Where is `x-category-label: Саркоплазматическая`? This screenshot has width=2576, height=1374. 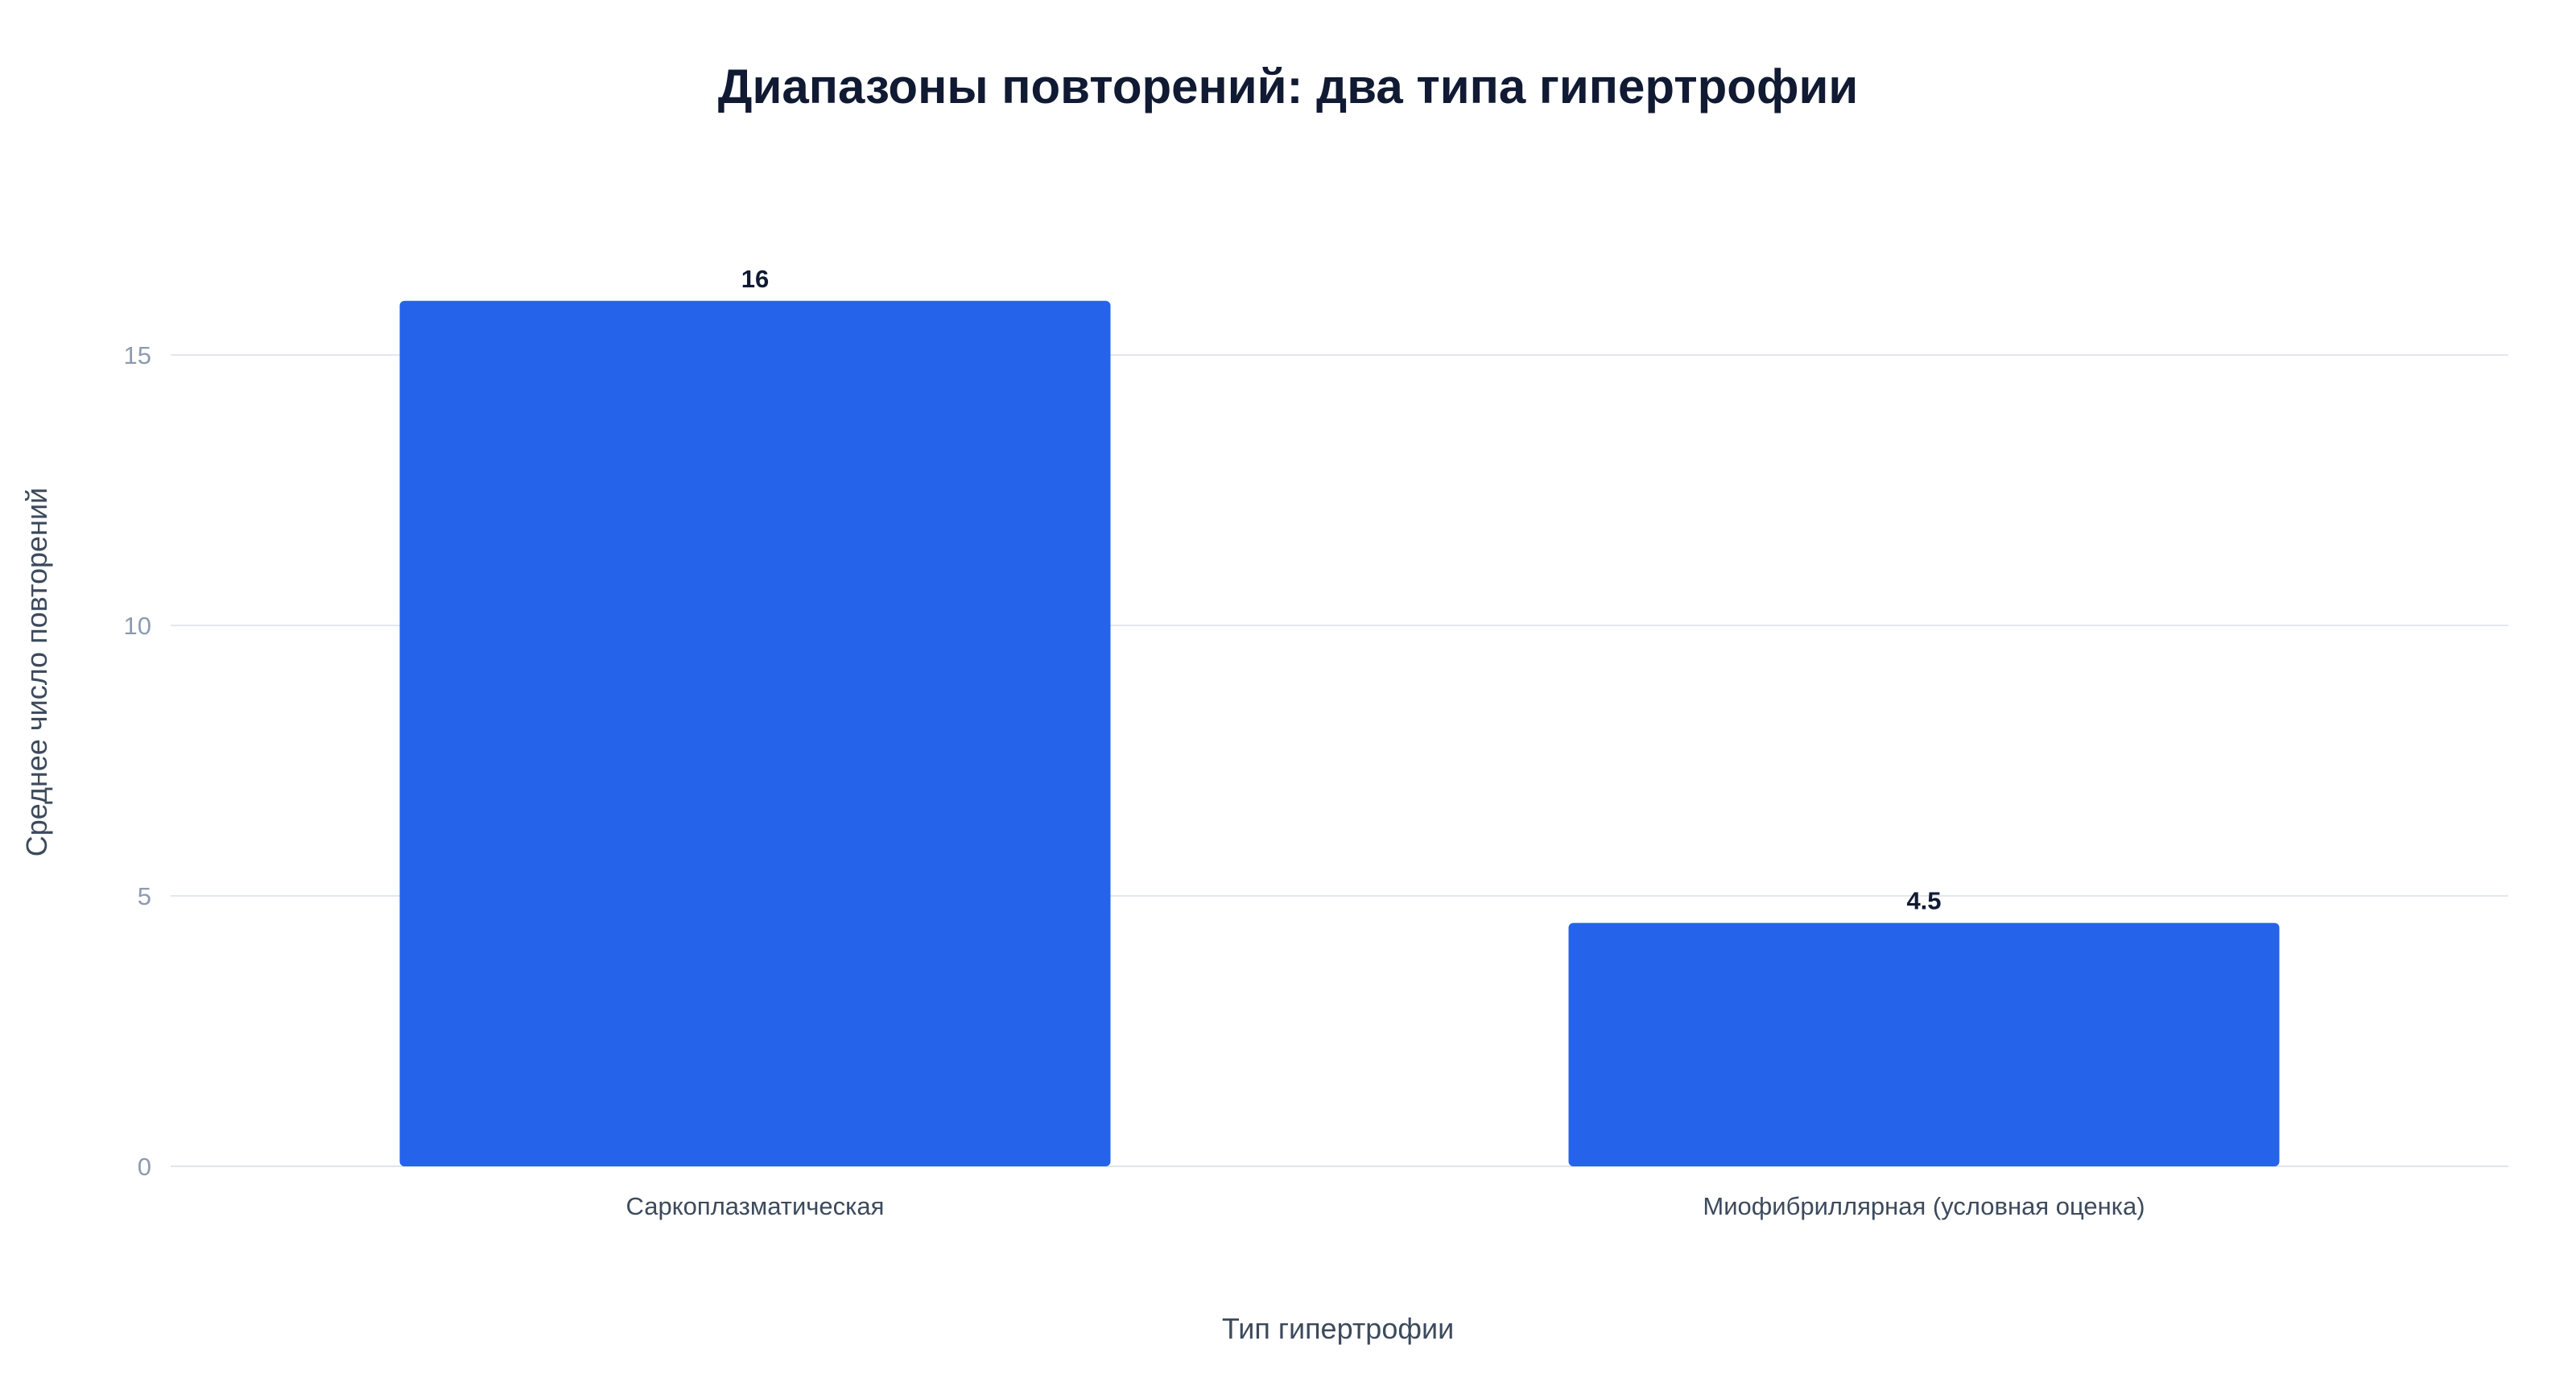 x-category-label: Саркоплазматическая is located at coordinates (755, 1206).